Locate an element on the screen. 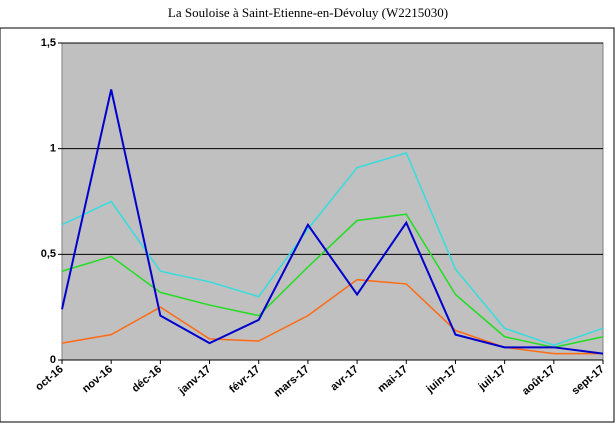 This screenshot has width=615, height=423. y-tick-label: 1 is located at coordinates (53, 149).